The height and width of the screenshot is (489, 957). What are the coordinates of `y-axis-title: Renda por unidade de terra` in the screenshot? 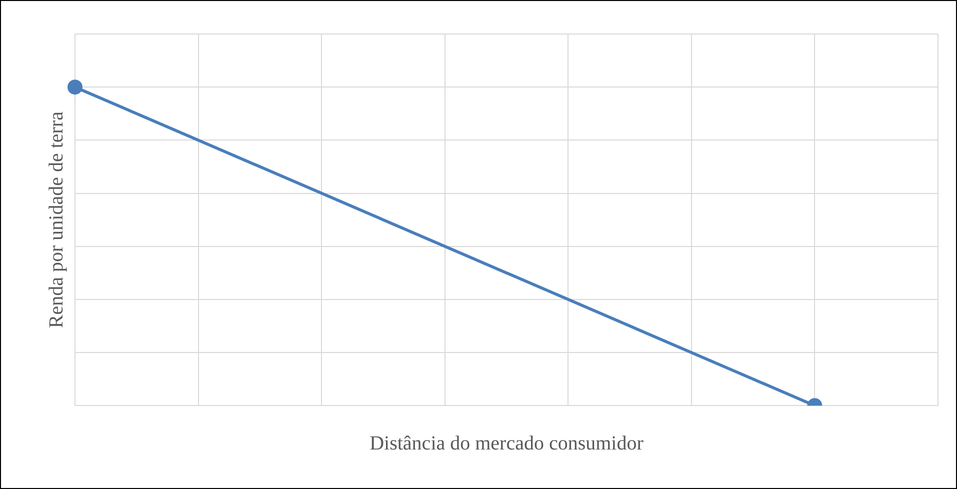 It's located at (56, 219).